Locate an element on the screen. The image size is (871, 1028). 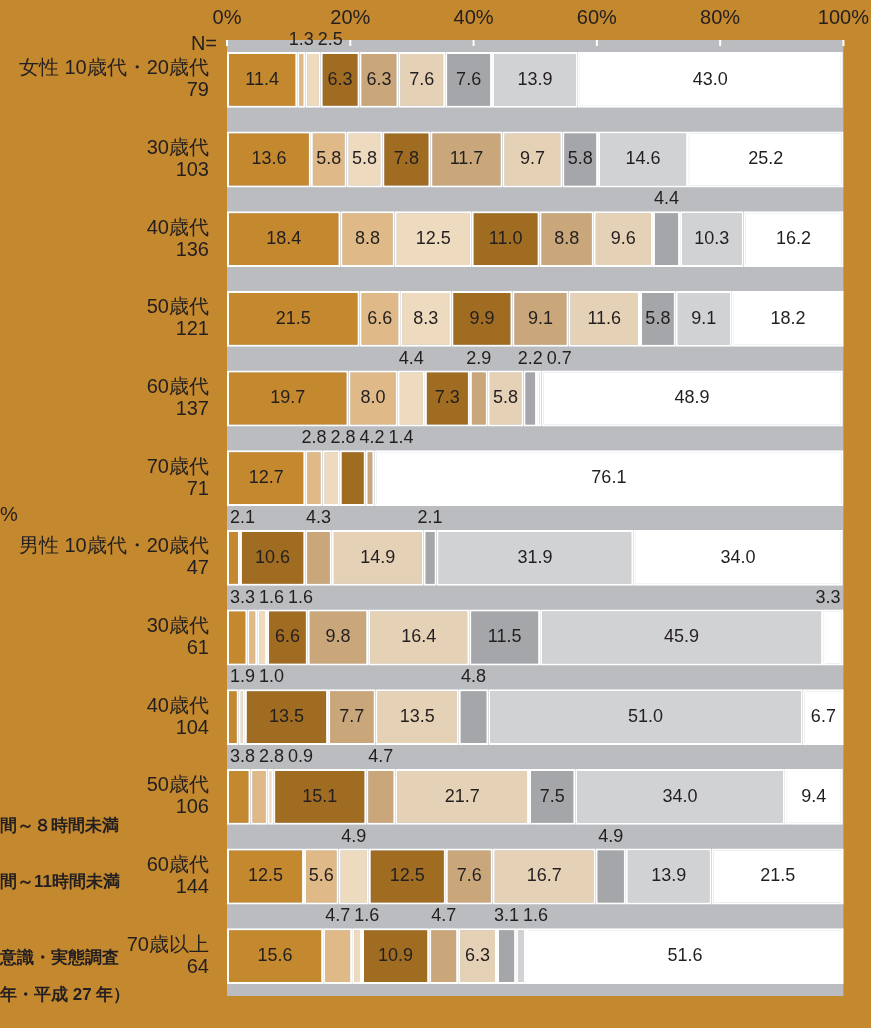
data-label: 1.9 is located at coordinates (243, 676).